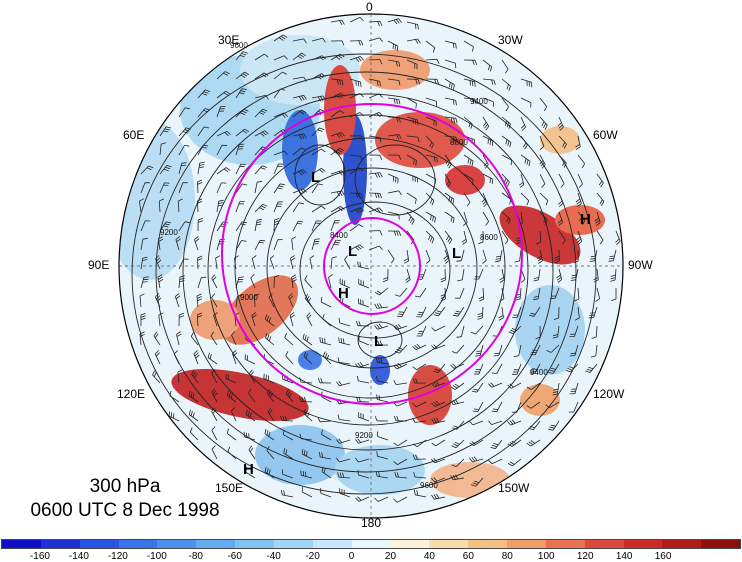 The height and width of the screenshot is (562, 742). I want to click on colorbar-tick-label: 80, so click(507, 556).